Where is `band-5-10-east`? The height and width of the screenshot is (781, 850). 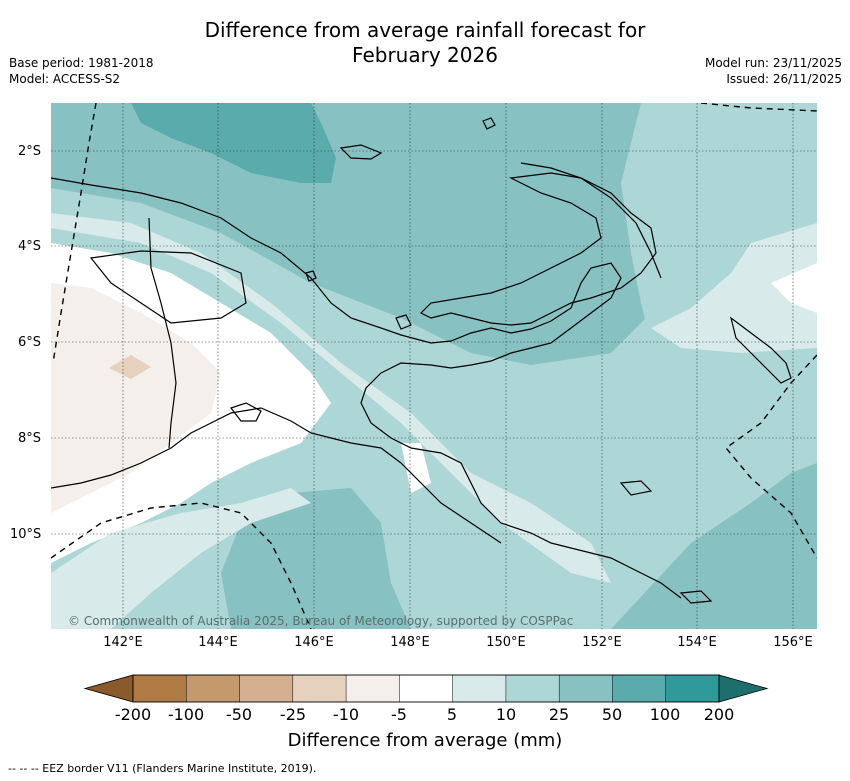
band-5-10-east is located at coordinates (734, 288).